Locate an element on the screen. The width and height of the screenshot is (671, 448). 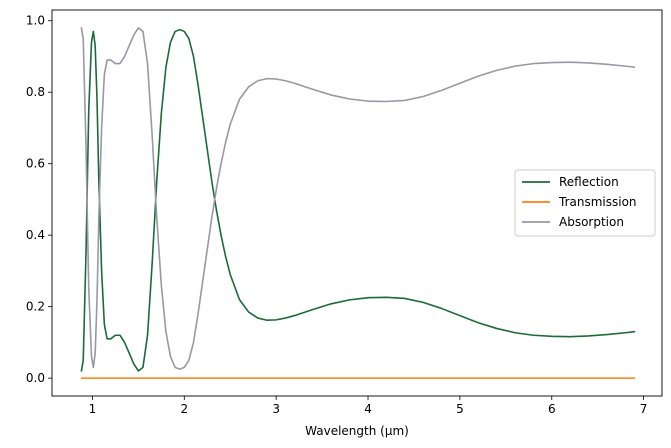
y-tick-label: 0.6 is located at coordinates (35, 164).